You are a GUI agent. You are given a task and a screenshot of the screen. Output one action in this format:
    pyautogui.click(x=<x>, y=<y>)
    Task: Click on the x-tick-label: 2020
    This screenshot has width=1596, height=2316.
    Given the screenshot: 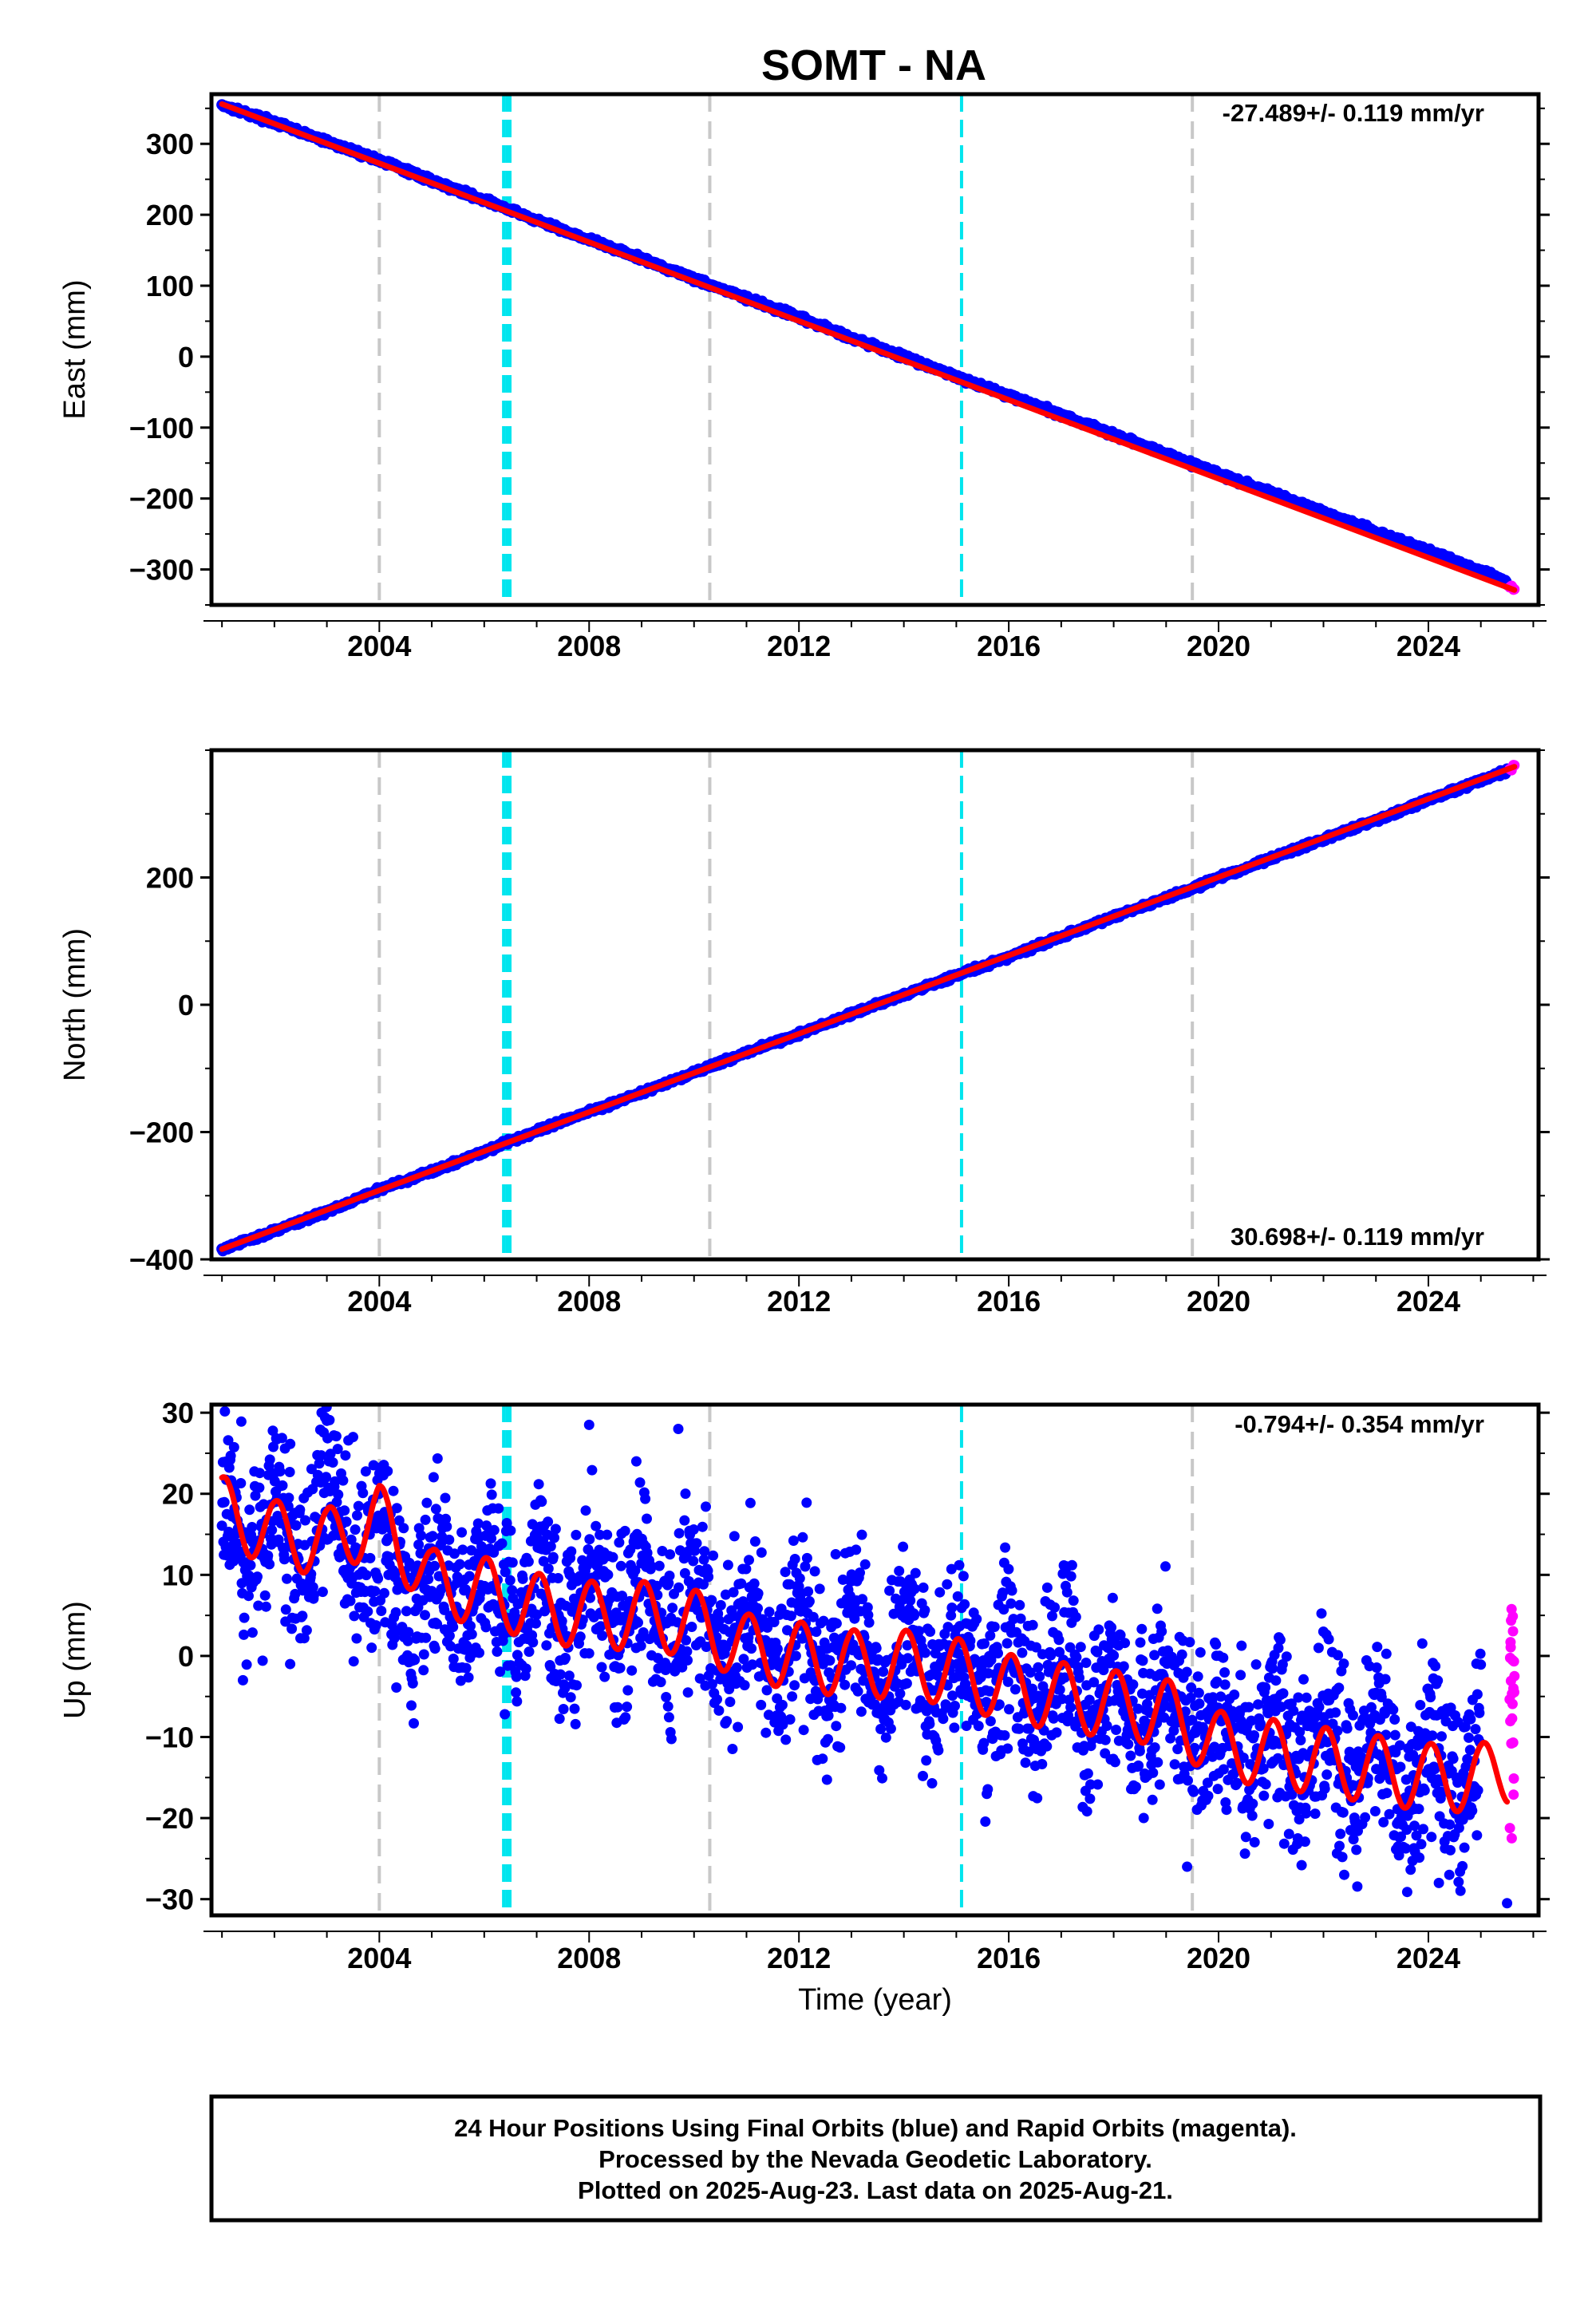 What is the action you would take?
    pyautogui.click(x=1218, y=646)
    